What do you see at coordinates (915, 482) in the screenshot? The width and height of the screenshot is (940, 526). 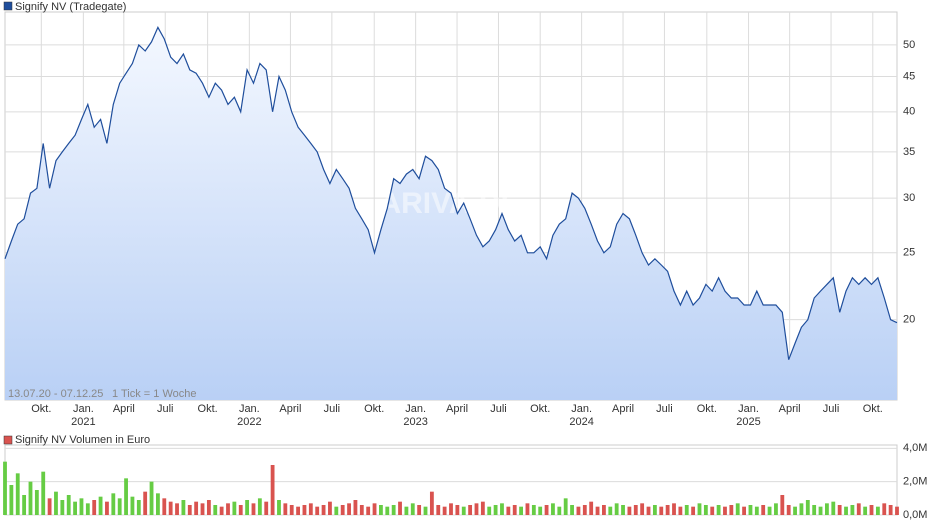 I see `y-tick-label: 2,0M` at bounding box center [915, 482].